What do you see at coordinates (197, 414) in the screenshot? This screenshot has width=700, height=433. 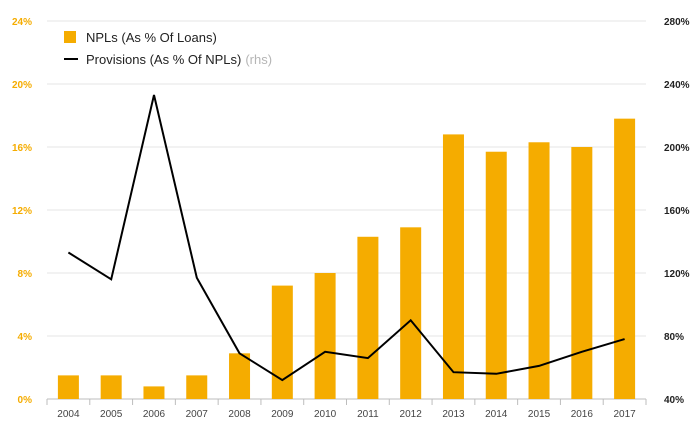 I see `x-tick-label: 2007` at bounding box center [197, 414].